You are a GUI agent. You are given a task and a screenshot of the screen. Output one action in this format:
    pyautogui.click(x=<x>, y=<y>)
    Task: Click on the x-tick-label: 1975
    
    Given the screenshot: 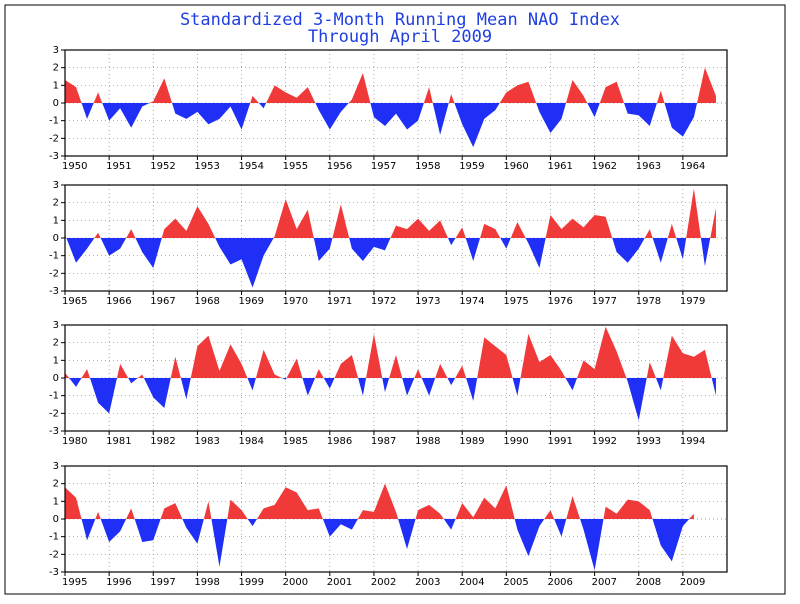 What is the action you would take?
    pyautogui.click(x=515, y=301)
    